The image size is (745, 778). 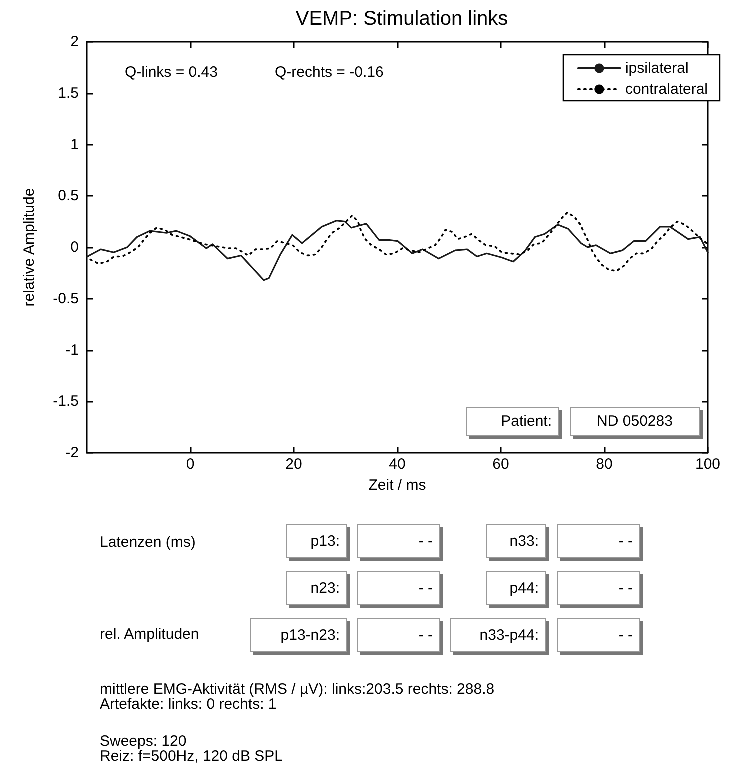 I want to click on text-field: ND 050283, so click(x=635, y=421).